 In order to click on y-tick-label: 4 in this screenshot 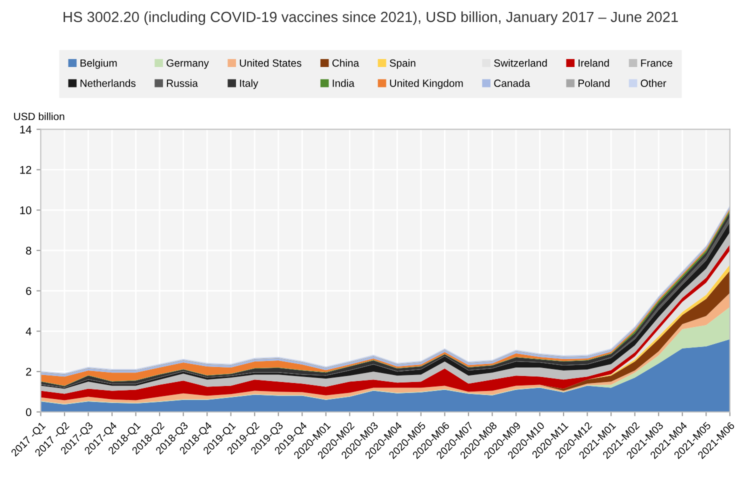, I will do `click(29, 332)`.